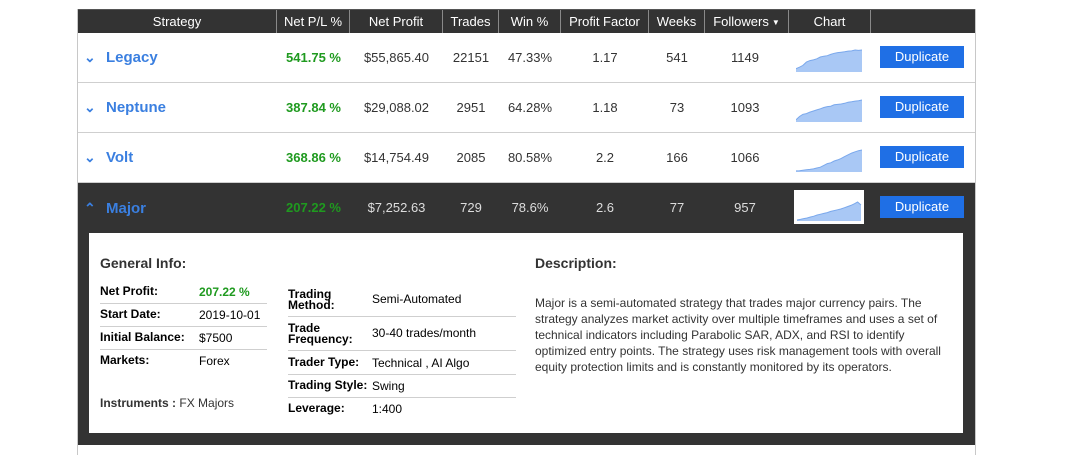 This screenshot has width=1069, height=455. What do you see at coordinates (605, 157) in the screenshot?
I see `profit-factor-value: 2.2` at bounding box center [605, 157].